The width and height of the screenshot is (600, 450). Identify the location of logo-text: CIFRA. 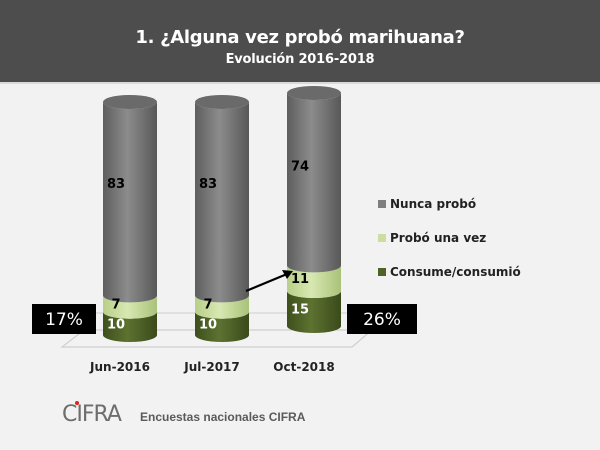
(92, 414).